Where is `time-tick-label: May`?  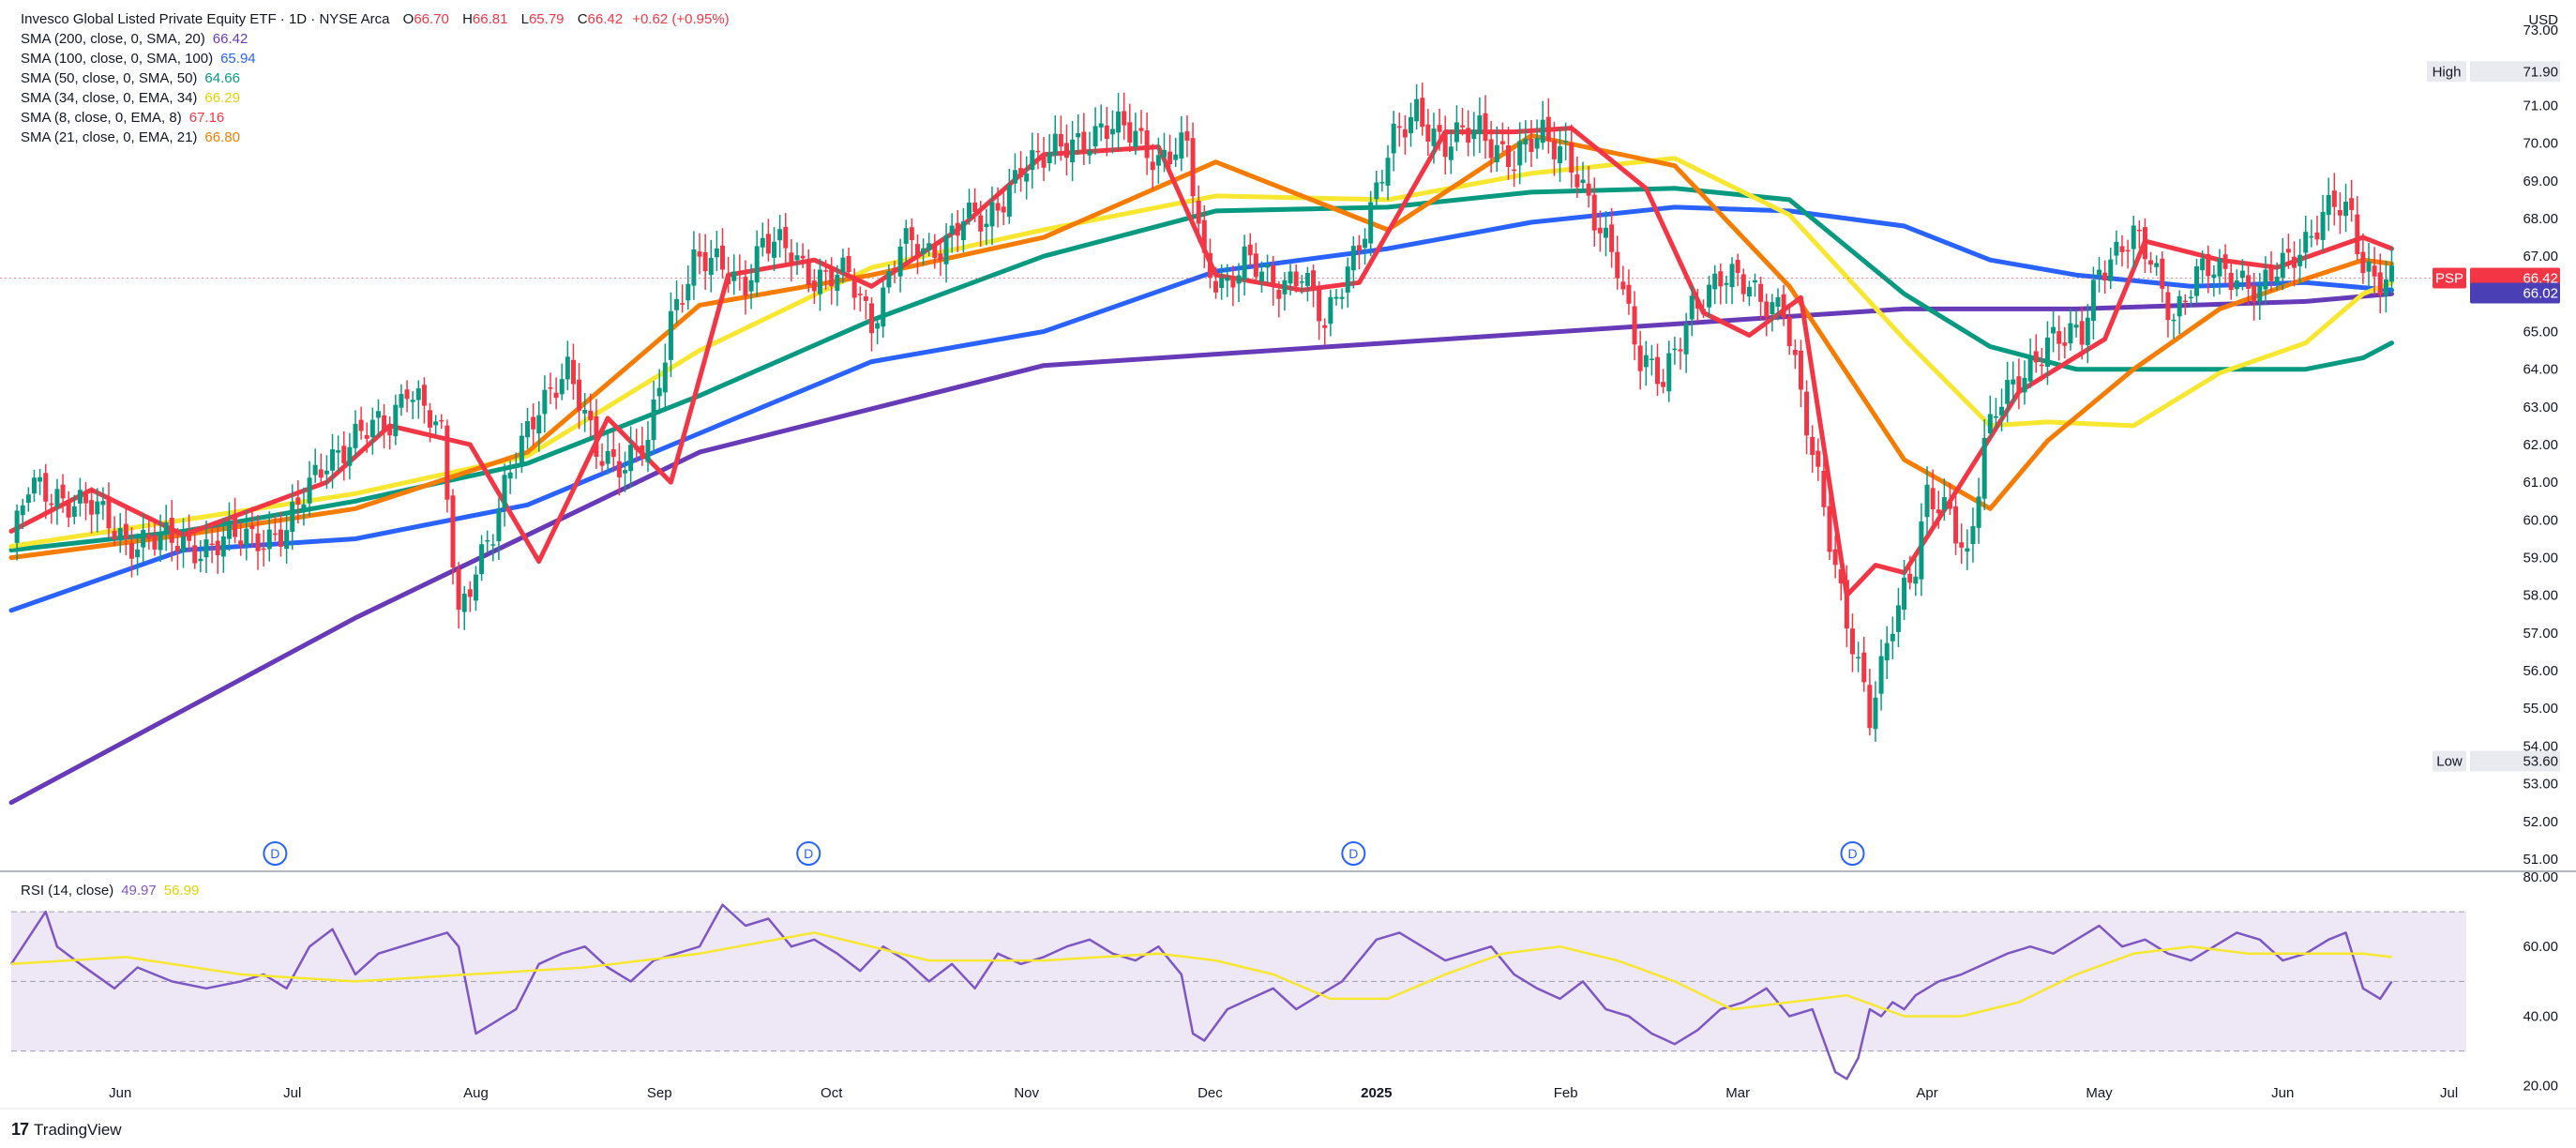 time-tick-label: May is located at coordinates (2099, 1093).